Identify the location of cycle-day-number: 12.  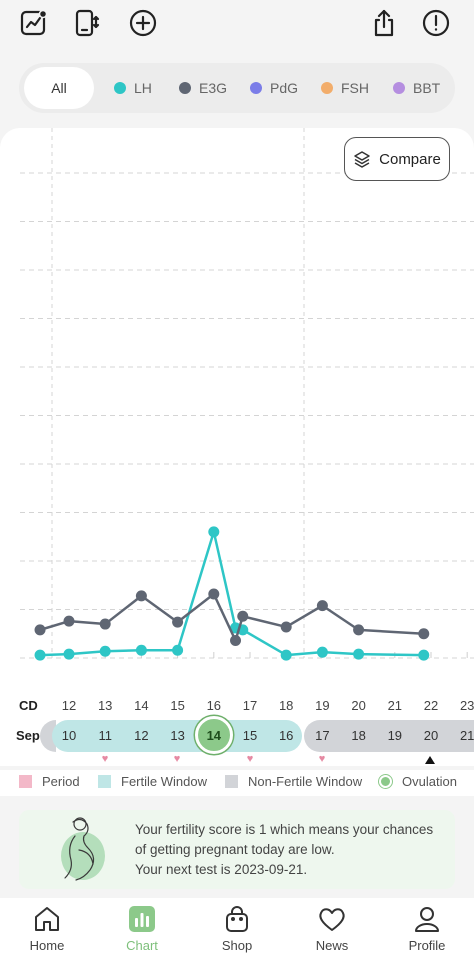
(69, 705).